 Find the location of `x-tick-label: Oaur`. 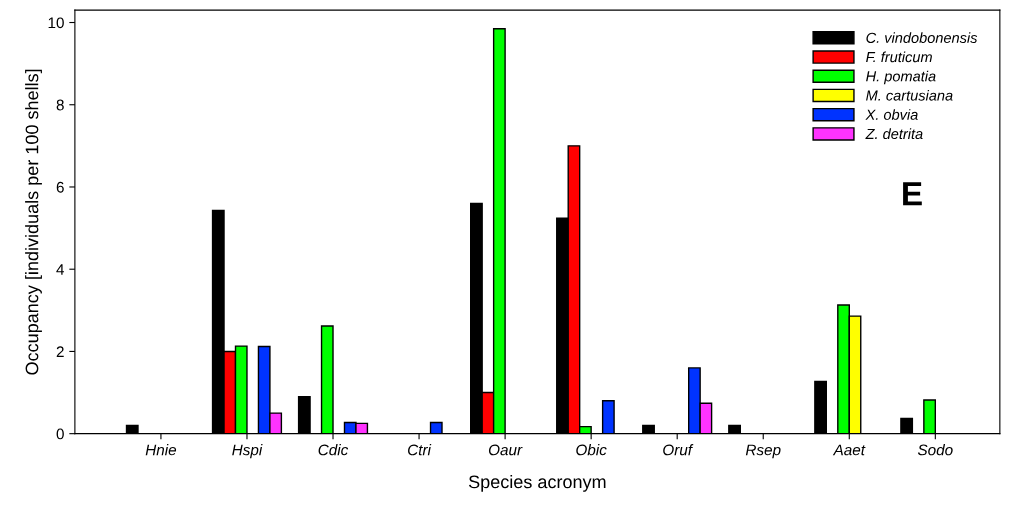

x-tick-label: Oaur is located at coordinates (505, 450).